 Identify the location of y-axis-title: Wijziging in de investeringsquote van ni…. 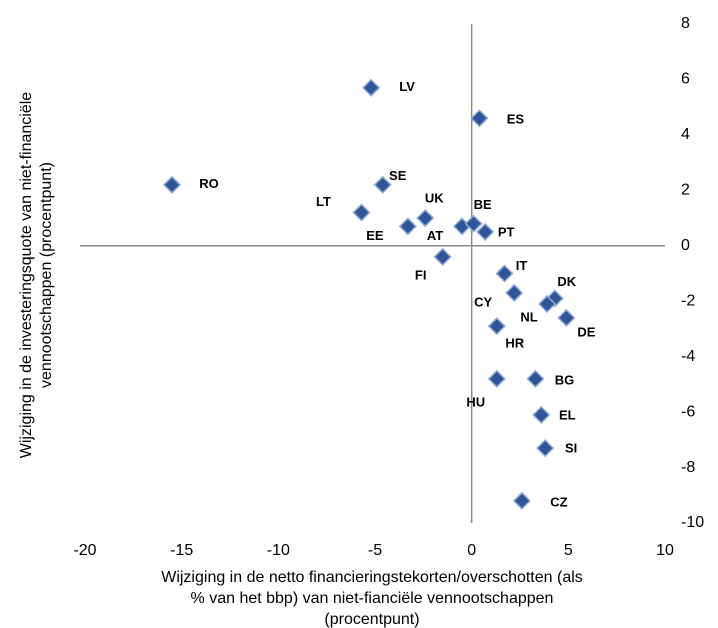
(26, 275).